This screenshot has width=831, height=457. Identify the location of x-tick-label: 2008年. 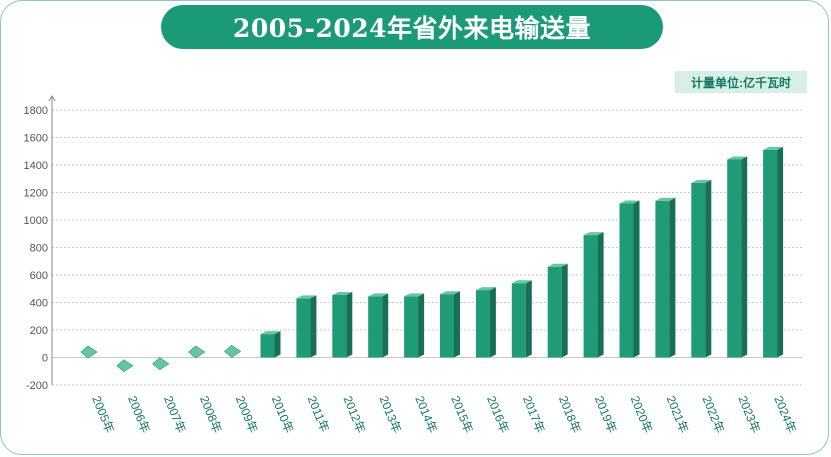
(210, 414).